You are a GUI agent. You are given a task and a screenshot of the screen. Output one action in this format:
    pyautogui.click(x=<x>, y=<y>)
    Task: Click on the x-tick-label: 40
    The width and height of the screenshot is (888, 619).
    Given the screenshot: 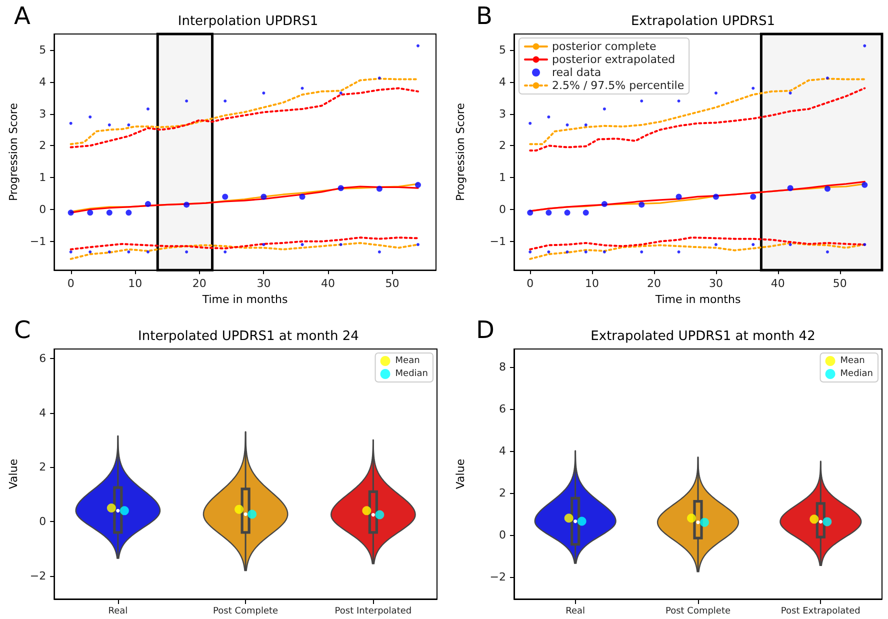 What is the action you would take?
    pyautogui.click(x=777, y=283)
    